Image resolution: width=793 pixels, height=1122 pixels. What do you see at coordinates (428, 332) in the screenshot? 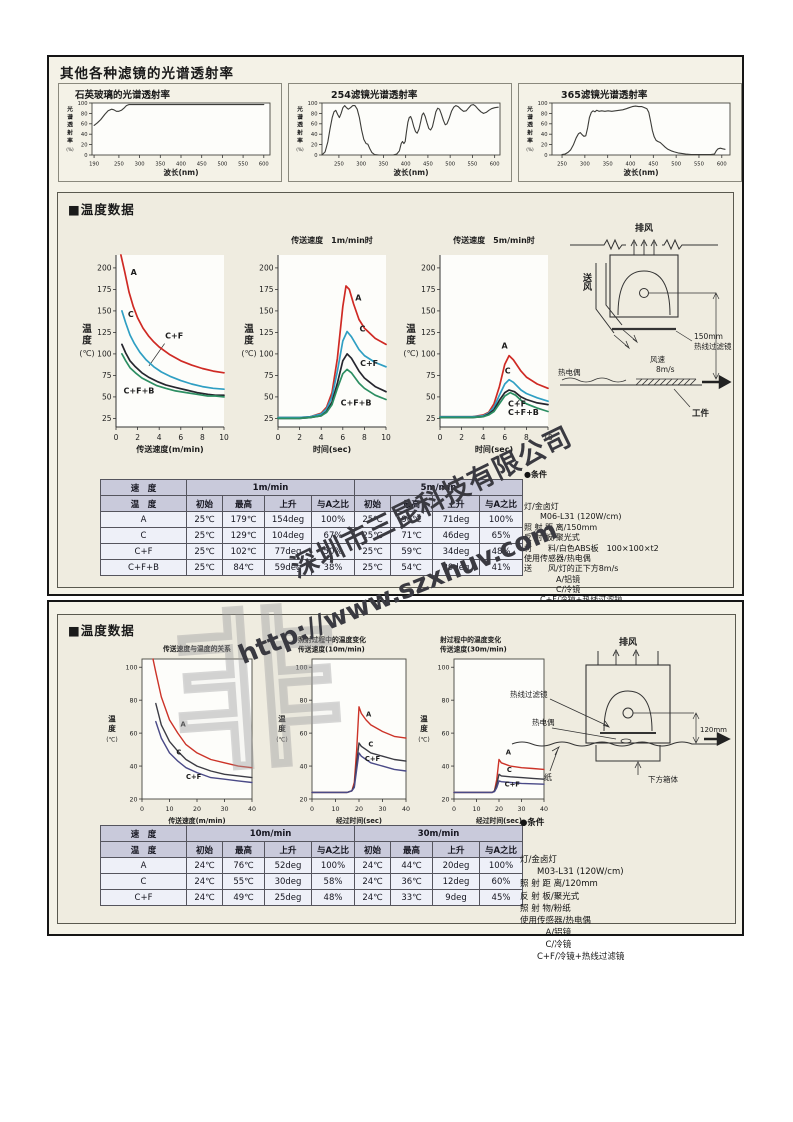
I see `y-tick-label: 125` at bounding box center [428, 332].